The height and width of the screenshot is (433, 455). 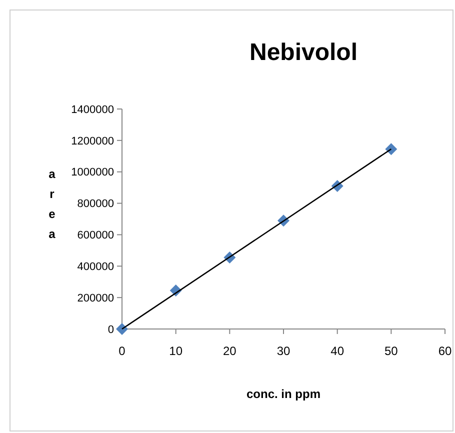 I want to click on y-tick-label: 0, so click(x=111, y=330).